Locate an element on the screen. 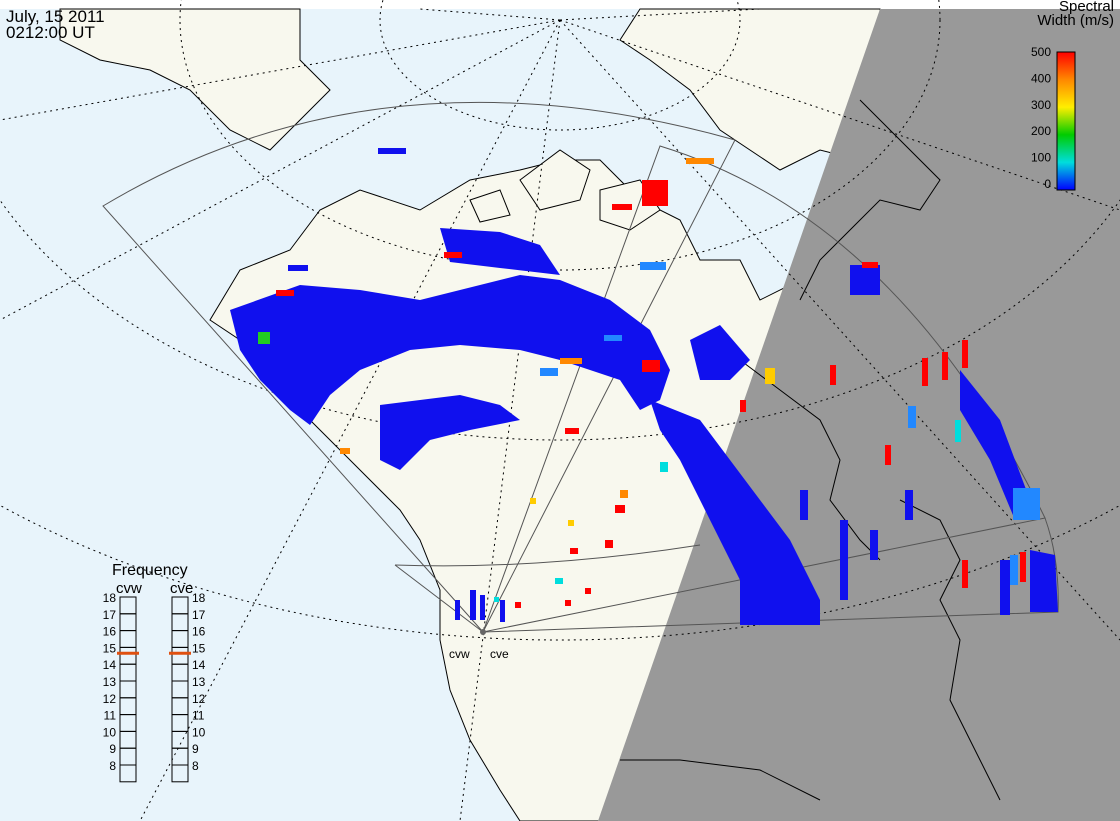  frequency-scale-cvw: 18 17 16 15 14 13 12 11 10 9 8 is located at coordinates (121, 687).